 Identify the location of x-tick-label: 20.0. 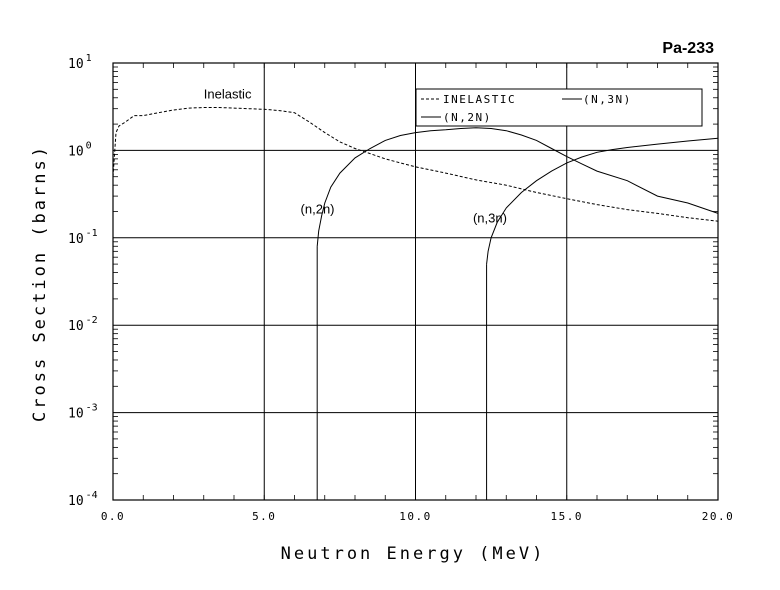
(718, 516).